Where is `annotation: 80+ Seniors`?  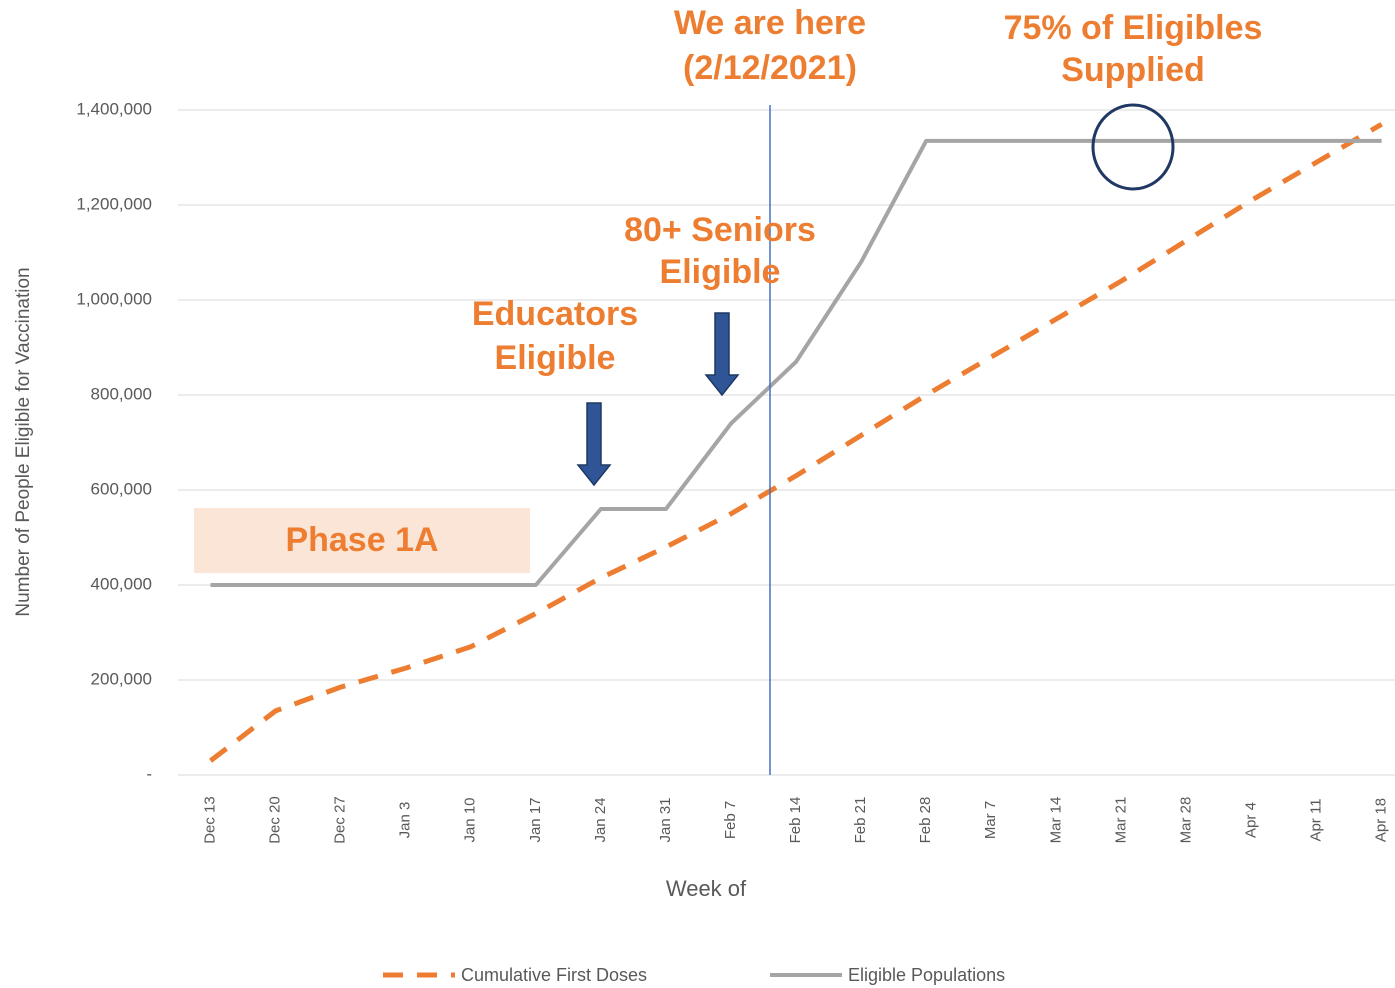
annotation: 80+ Seniors is located at coordinates (720, 230).